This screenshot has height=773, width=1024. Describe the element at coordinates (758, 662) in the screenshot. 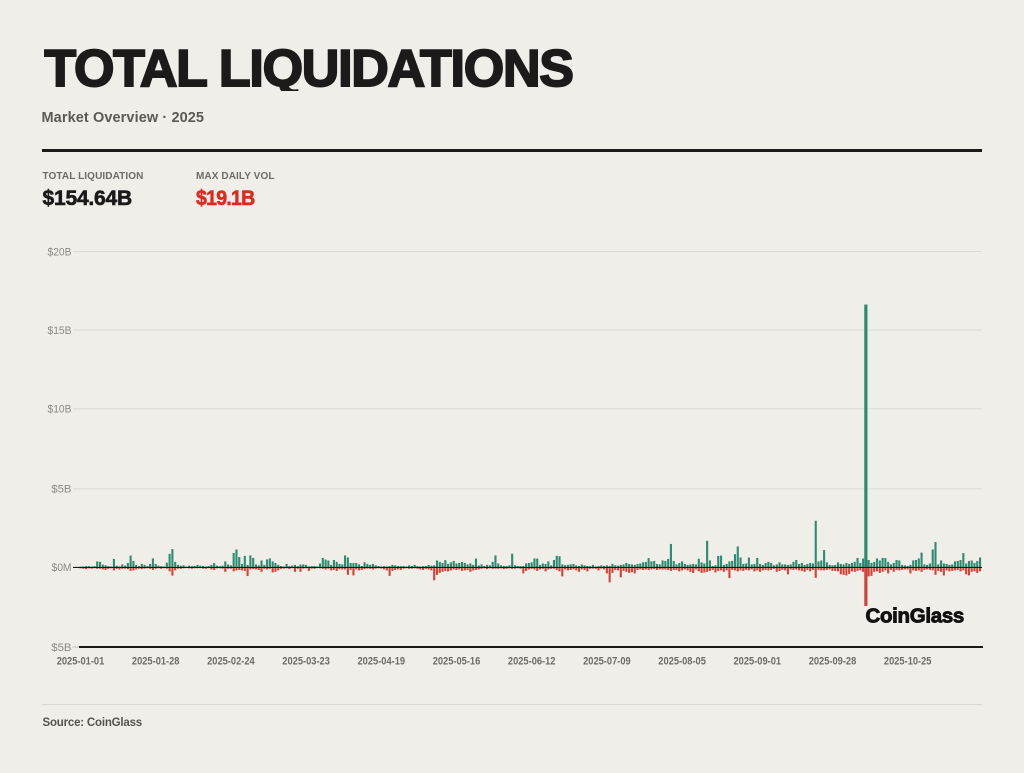

I see `svg-text: 2025-09-01` at that location.